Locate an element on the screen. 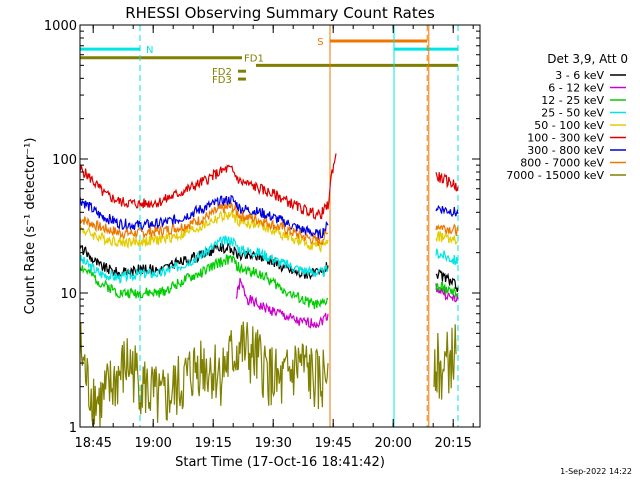 The width and height of the screenshot is (640, 480). x-tick-label: 20:00 is located at coordinates (392, 443).